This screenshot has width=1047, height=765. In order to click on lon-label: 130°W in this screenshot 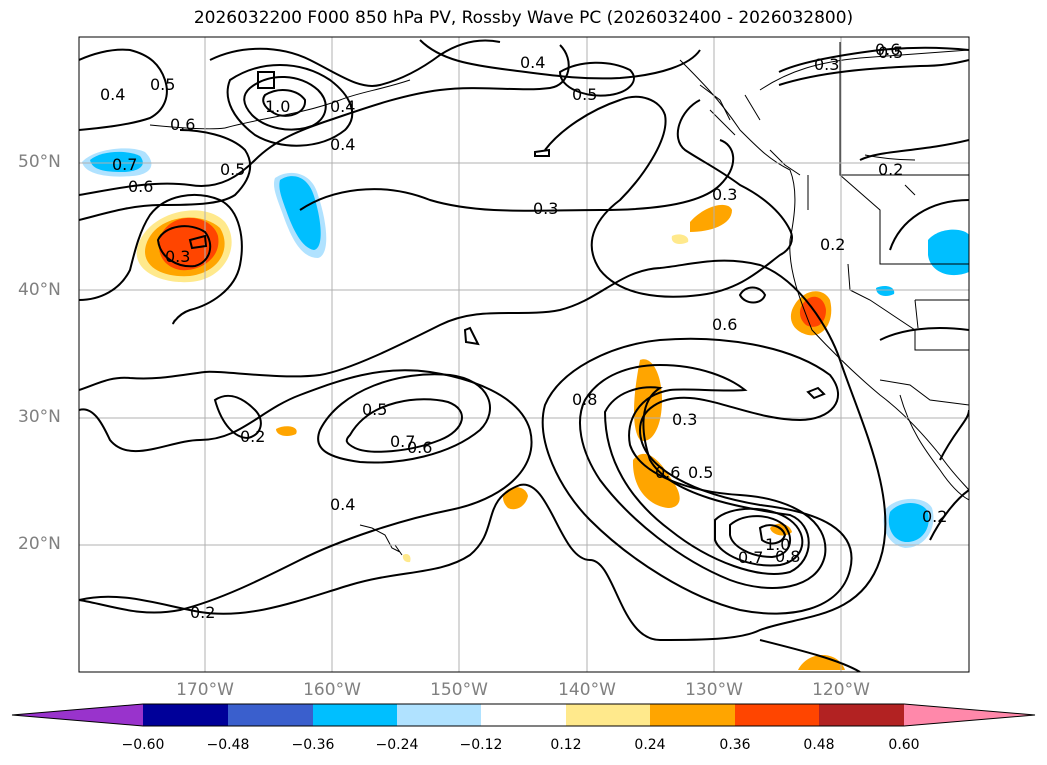, I will do `click(714, 690)`.